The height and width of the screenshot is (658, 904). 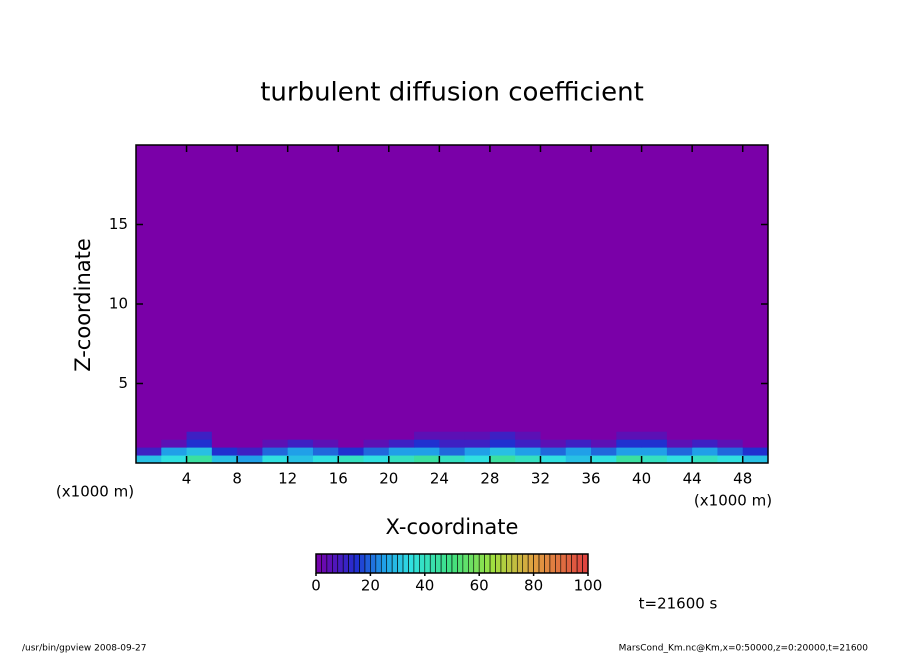 What do you see at coordinates (678, 604) in the screenshot?
I see `time-label: t=21600 s` at bounding box center [678, 604].